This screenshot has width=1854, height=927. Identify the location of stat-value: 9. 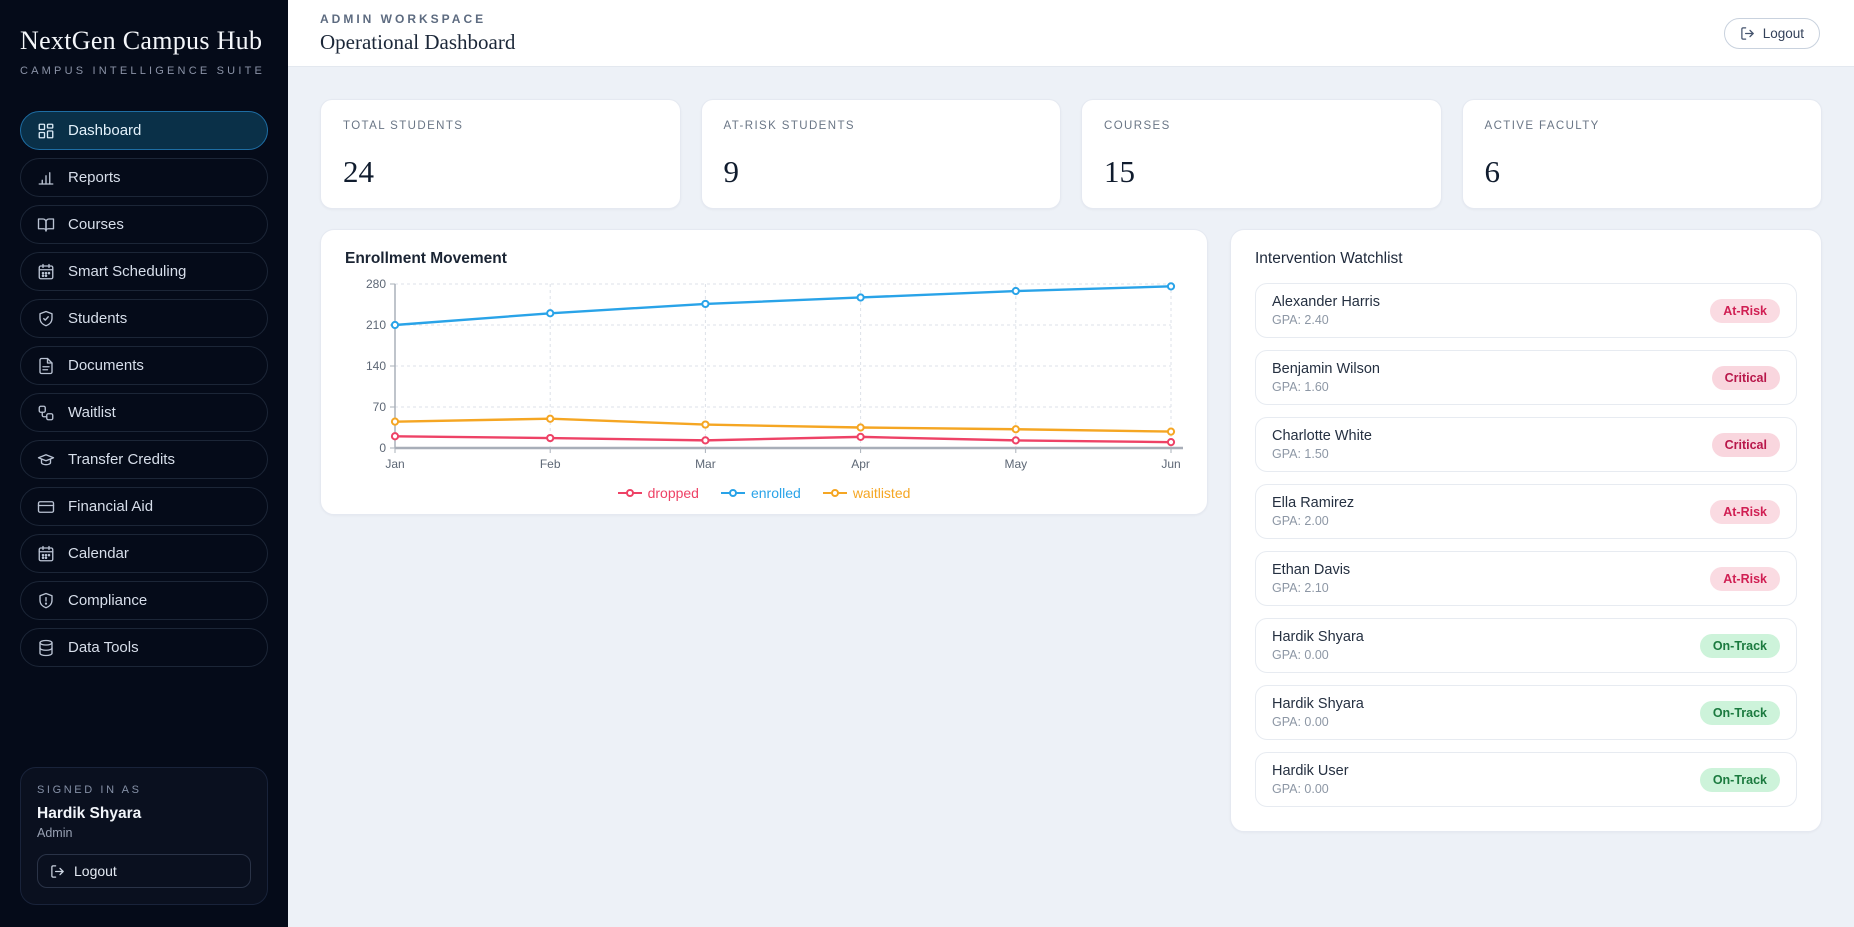
(731, 171).